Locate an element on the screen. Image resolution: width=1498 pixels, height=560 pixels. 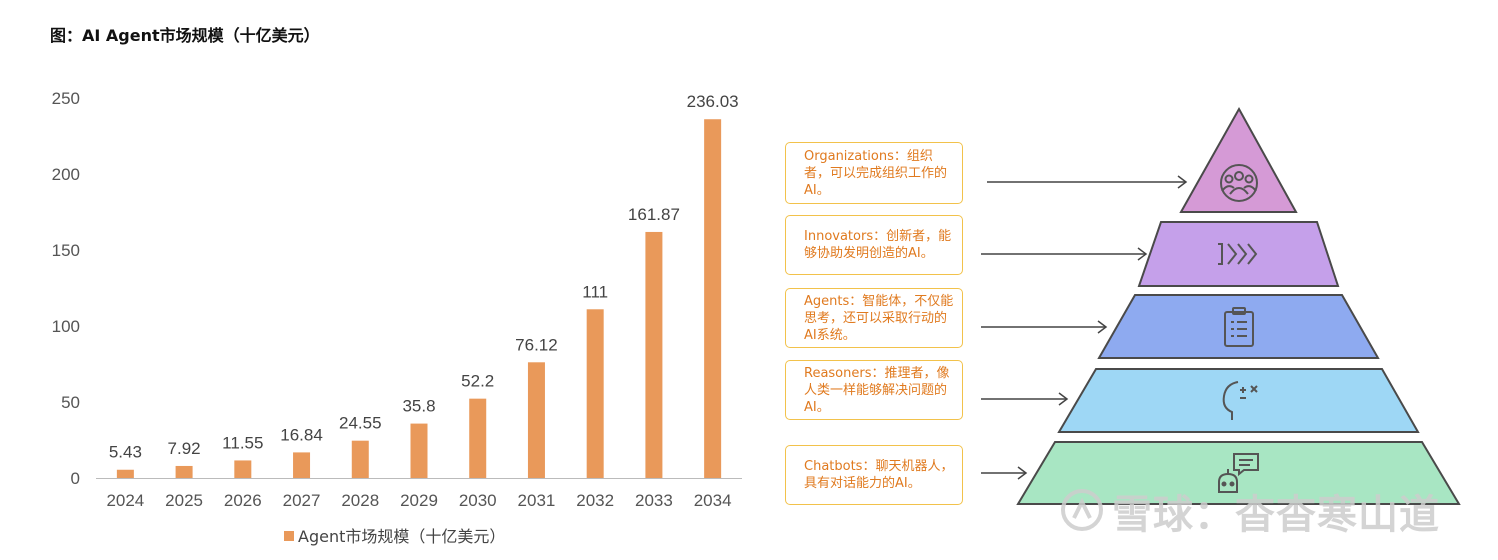
x-tick-label: 2034 is located at coordinates (713, 500).